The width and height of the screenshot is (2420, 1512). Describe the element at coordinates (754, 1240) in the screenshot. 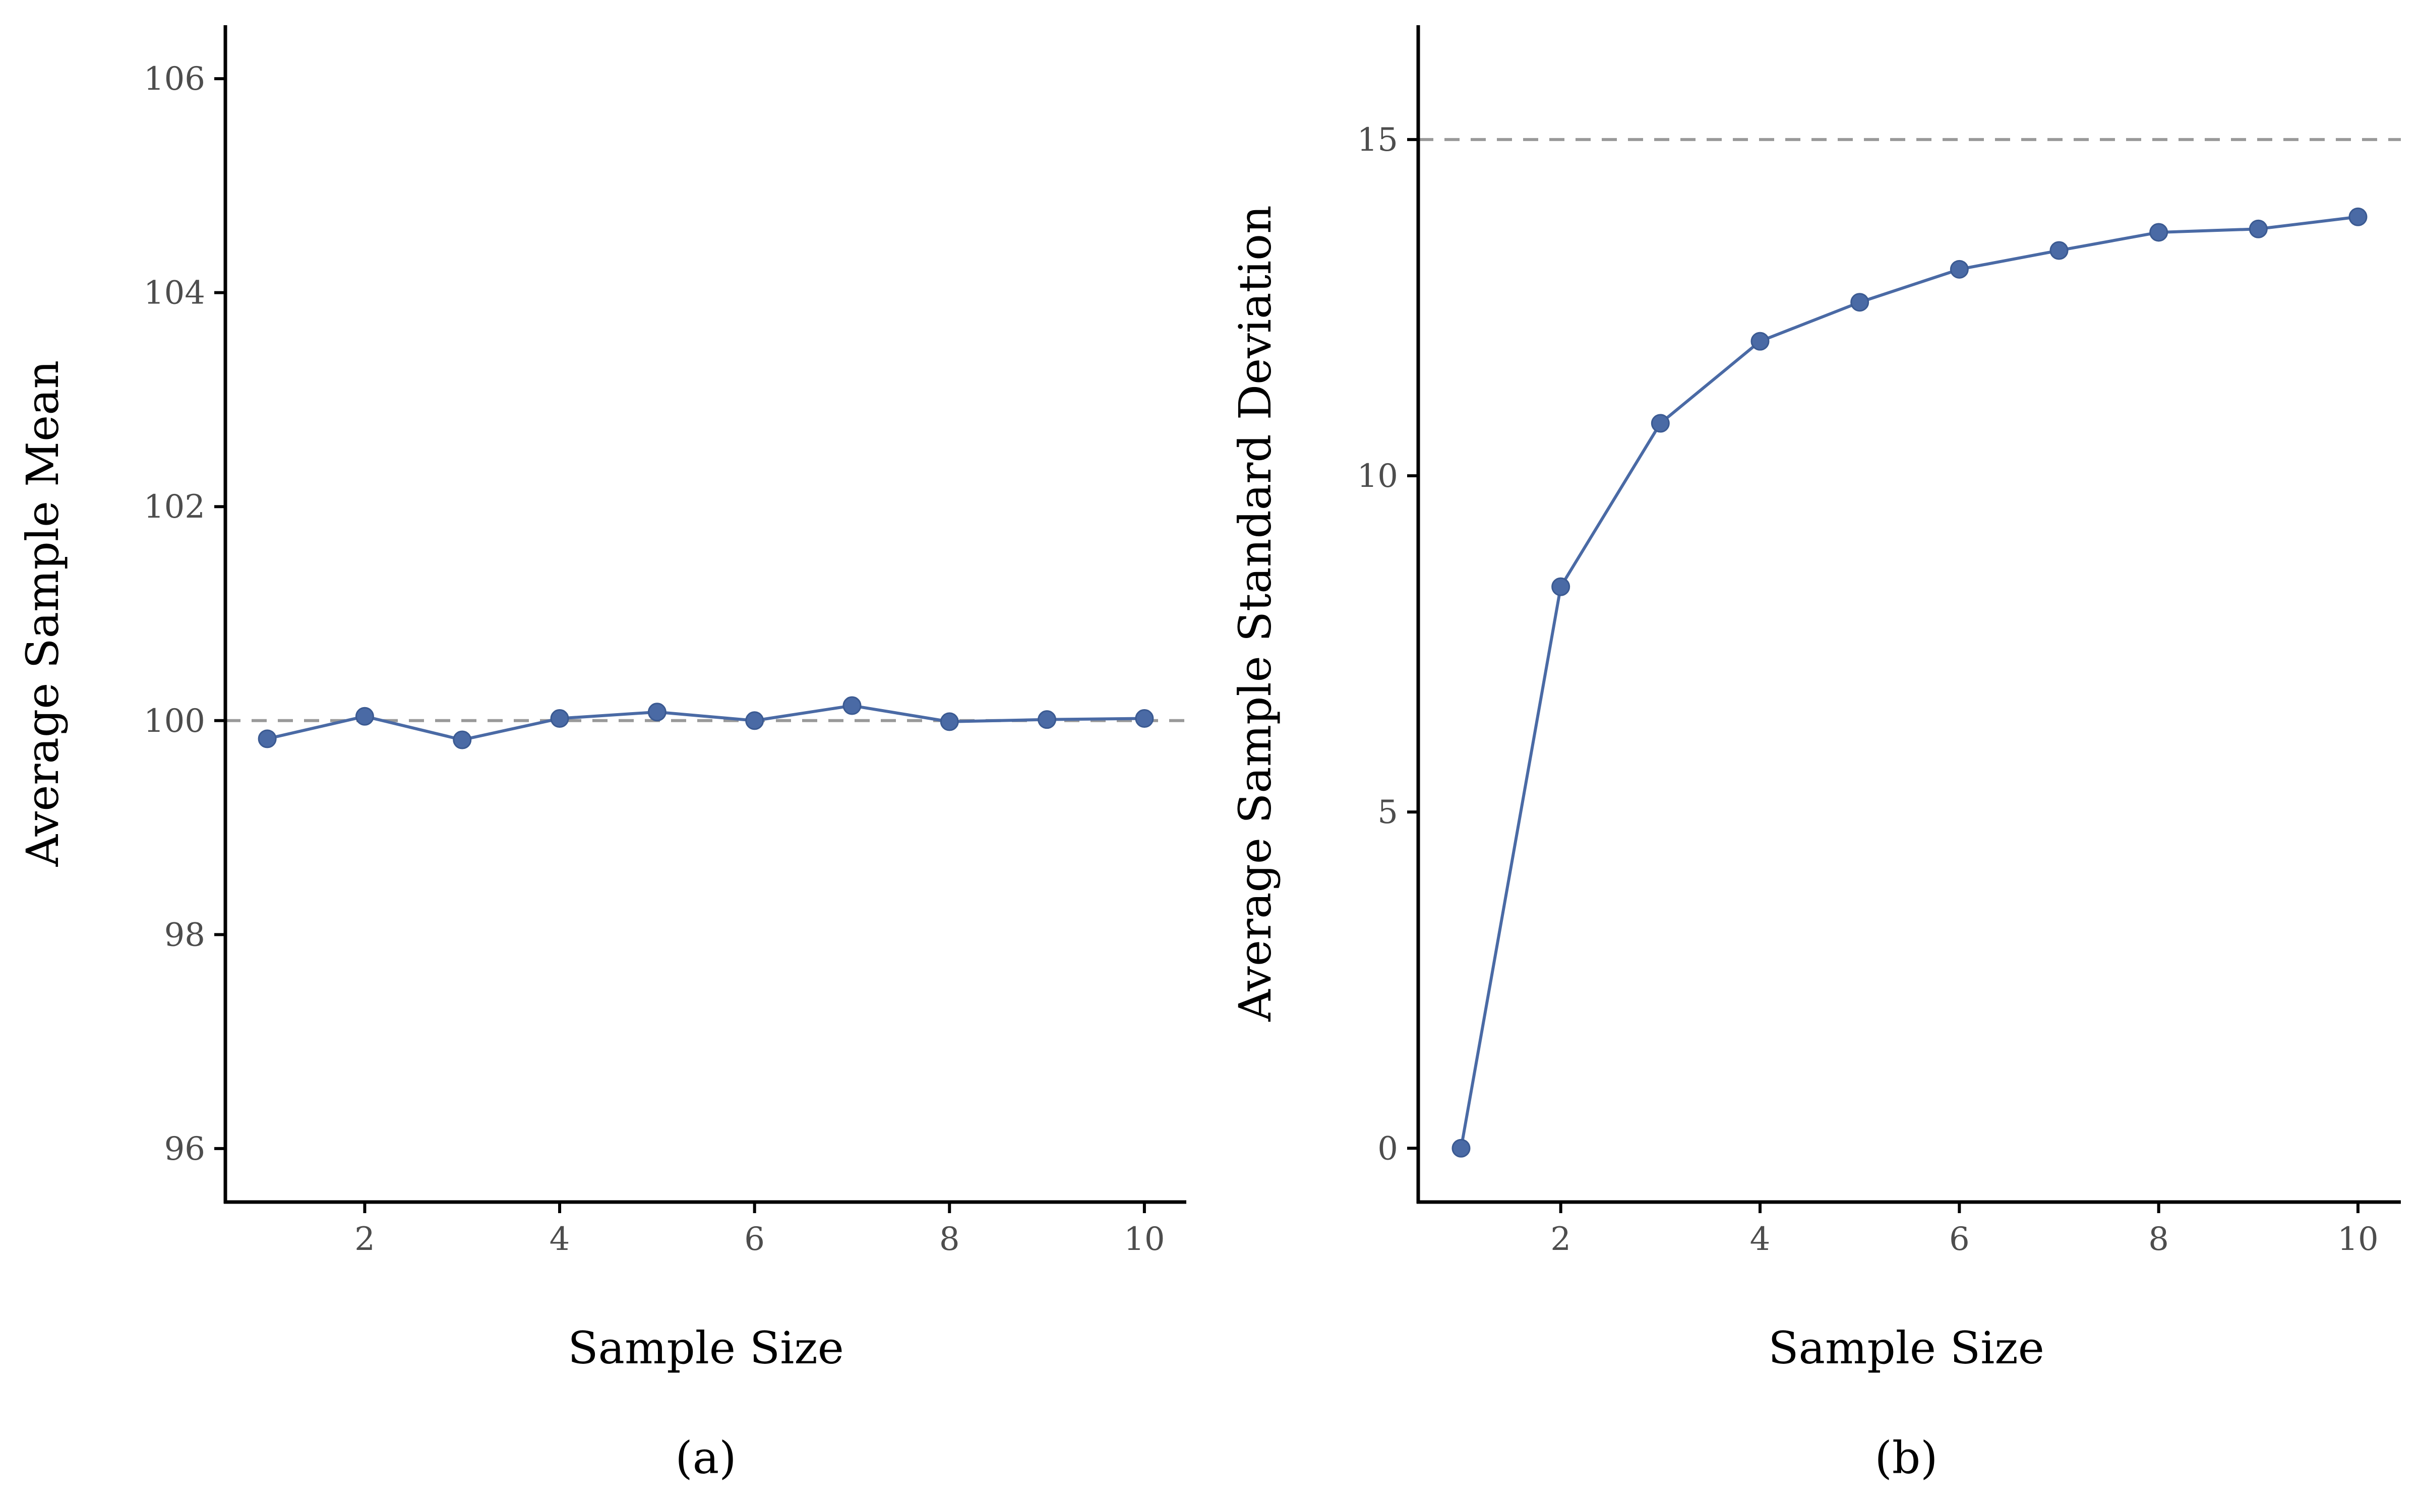

I see `panel-a-xtick-label: 6` at that location.